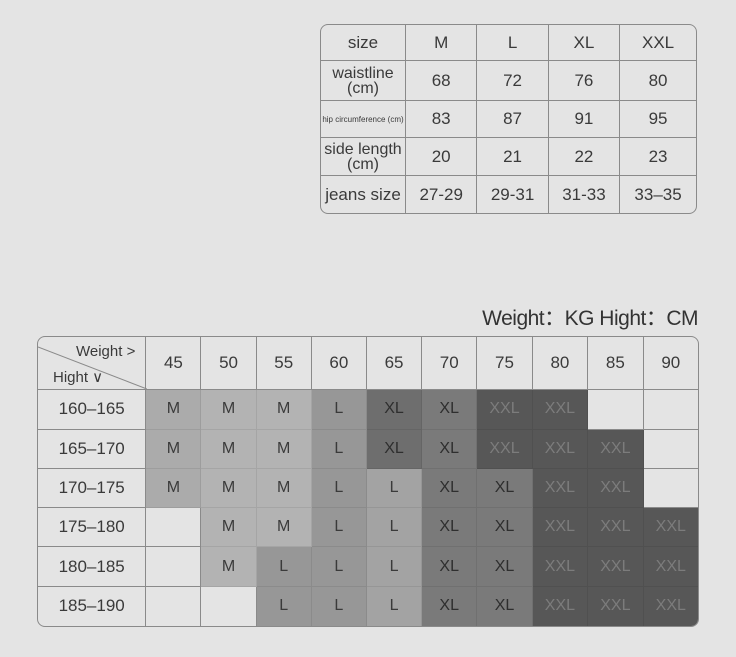  Describe the element at coordinates (584, 81) in the screenshot. I see `measurement-value: 76` at that location.